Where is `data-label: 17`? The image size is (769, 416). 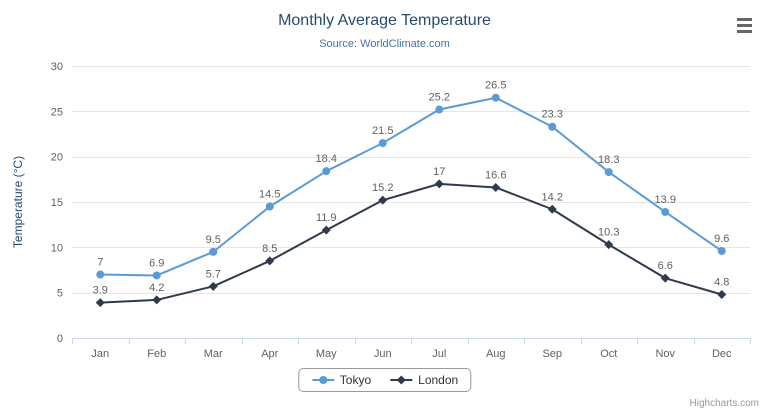 data-label: 17 is located at coordinates (439, 172).